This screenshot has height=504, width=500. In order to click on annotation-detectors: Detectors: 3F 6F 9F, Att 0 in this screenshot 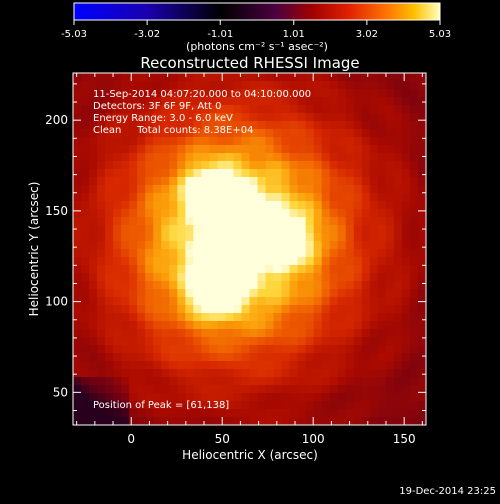, I will do `click(157, 106)`.